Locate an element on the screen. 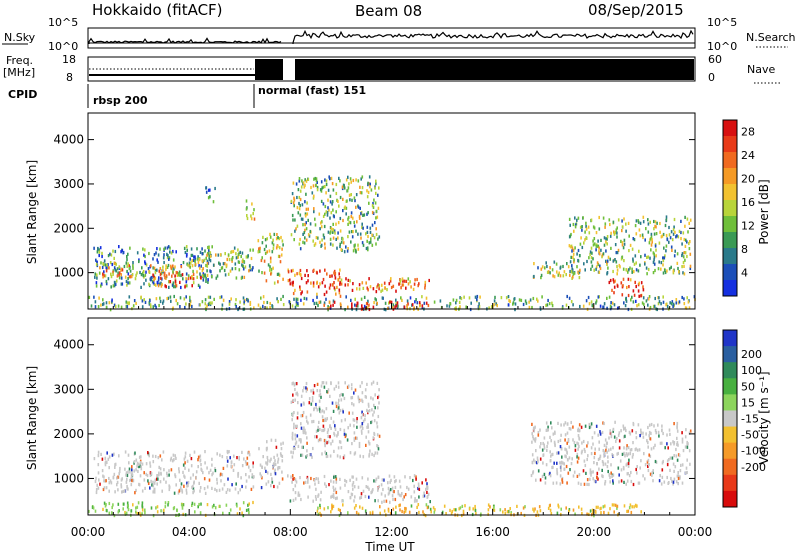 The image size is (800, 554). cpid-strip: CPID rbsp 200 normal (fast) 151 is located at coordinates (187, 96).